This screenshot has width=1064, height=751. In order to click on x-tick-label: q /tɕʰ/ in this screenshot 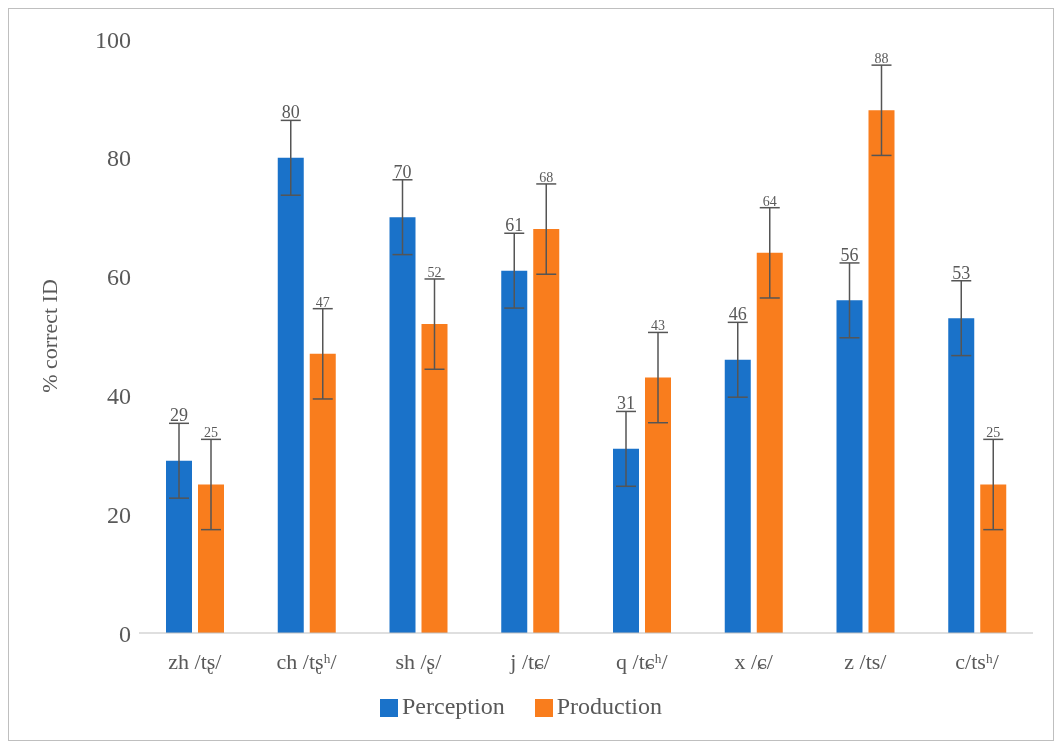, I will do `click(642, 661)`.